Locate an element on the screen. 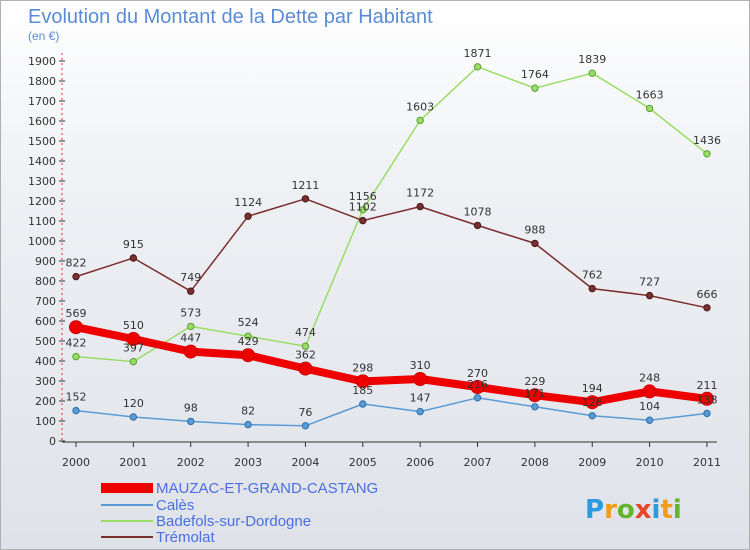 The height and width of the screenshot is (550, 750). y-tick-label: 1400 is located at coordinates (42, 161).